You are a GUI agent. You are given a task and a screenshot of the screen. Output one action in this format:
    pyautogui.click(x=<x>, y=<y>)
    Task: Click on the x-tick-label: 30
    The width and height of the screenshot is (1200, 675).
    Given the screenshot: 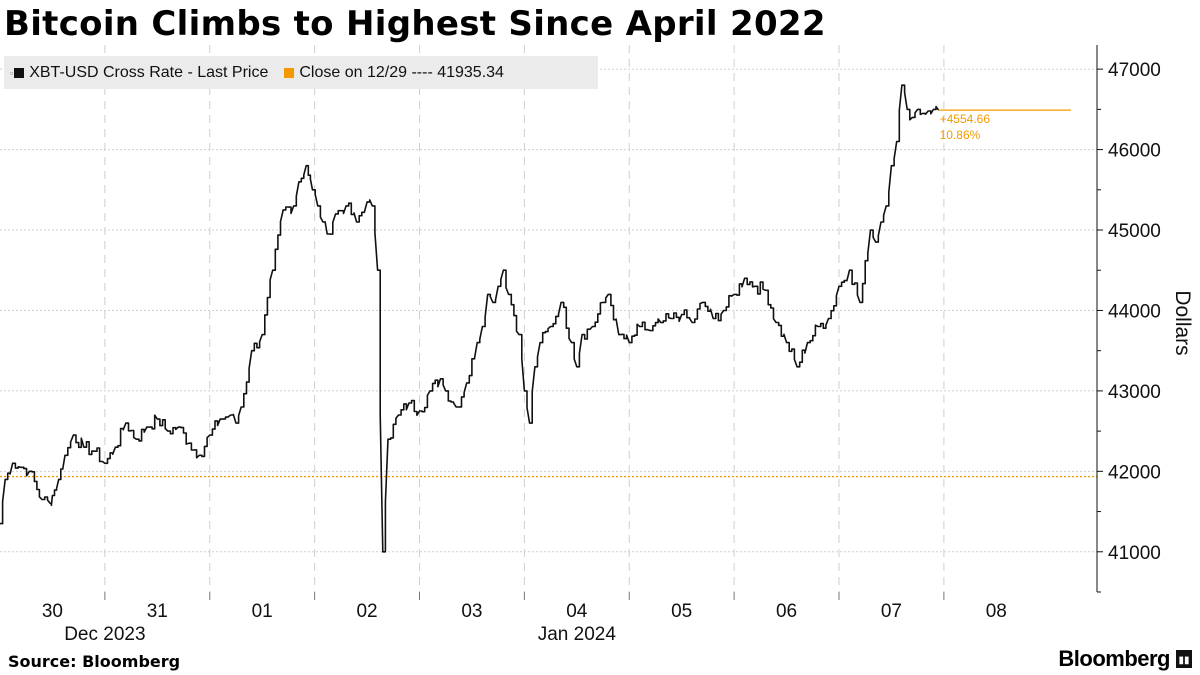 What is the action you would take?
    pyautogui.click(x=52, y=611)
    